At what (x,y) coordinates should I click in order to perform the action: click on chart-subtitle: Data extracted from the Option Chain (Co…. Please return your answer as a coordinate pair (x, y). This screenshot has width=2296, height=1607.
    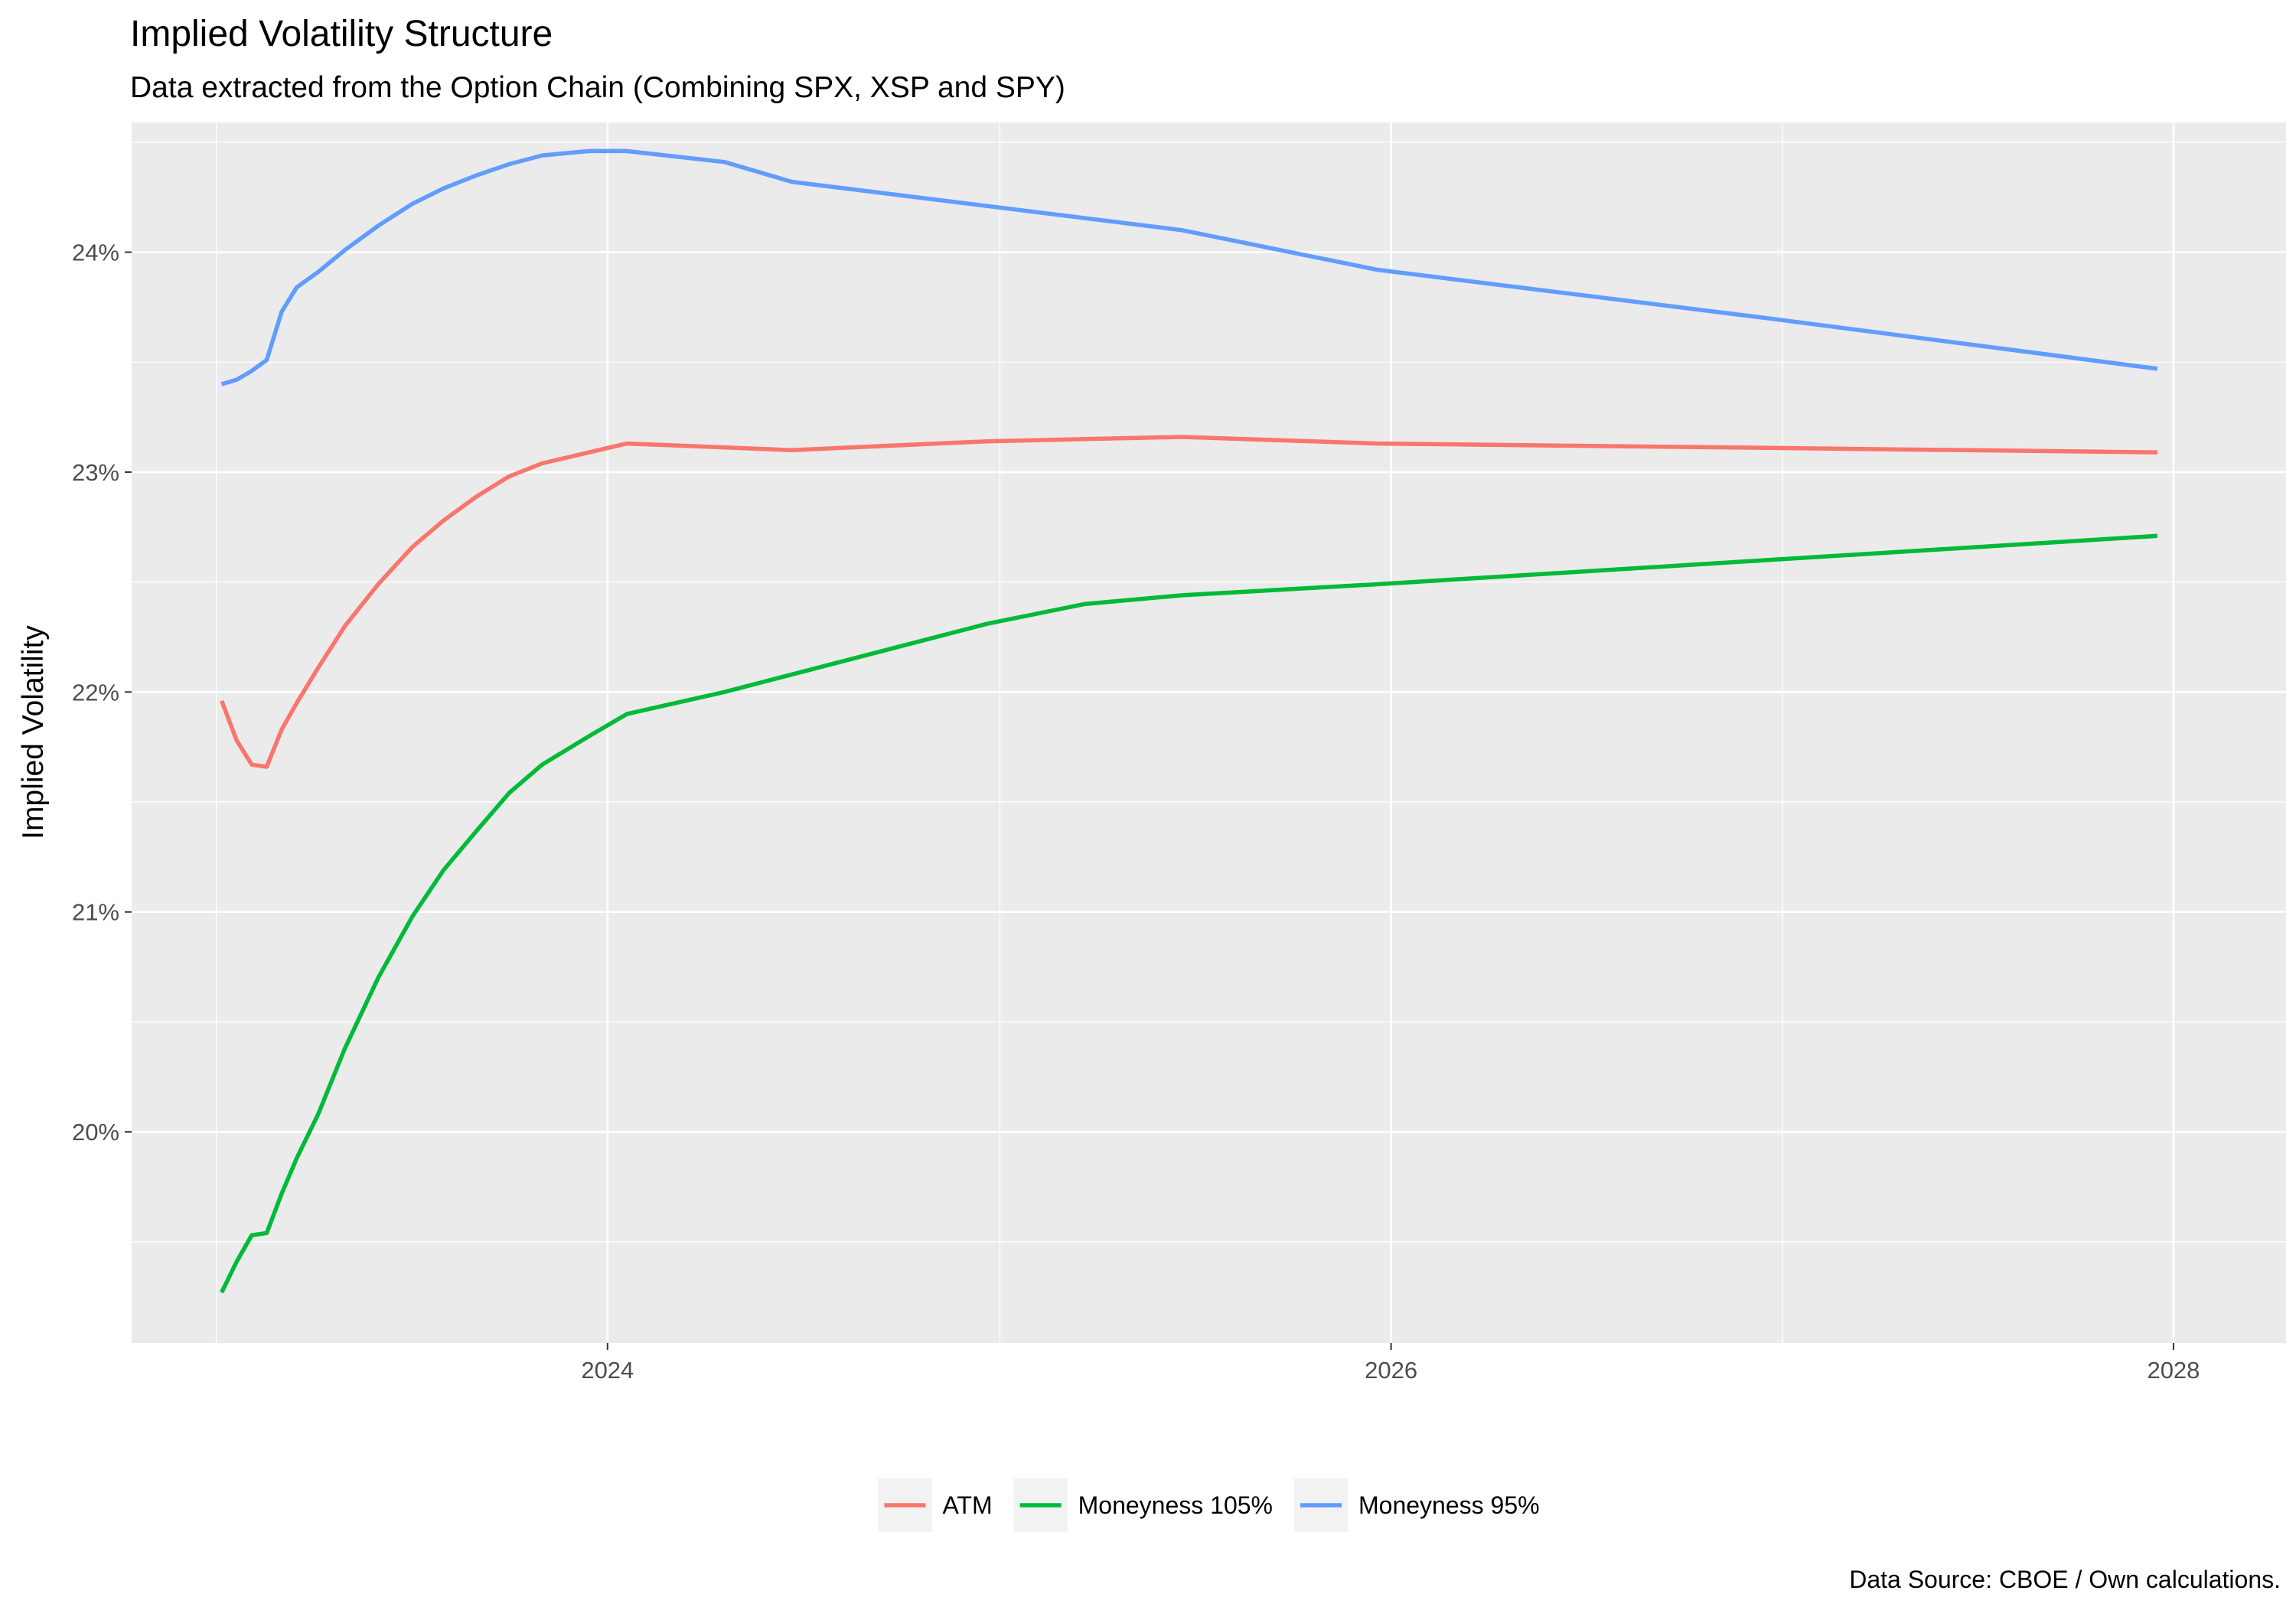
    Looking at the image, I should click on (597, 87).